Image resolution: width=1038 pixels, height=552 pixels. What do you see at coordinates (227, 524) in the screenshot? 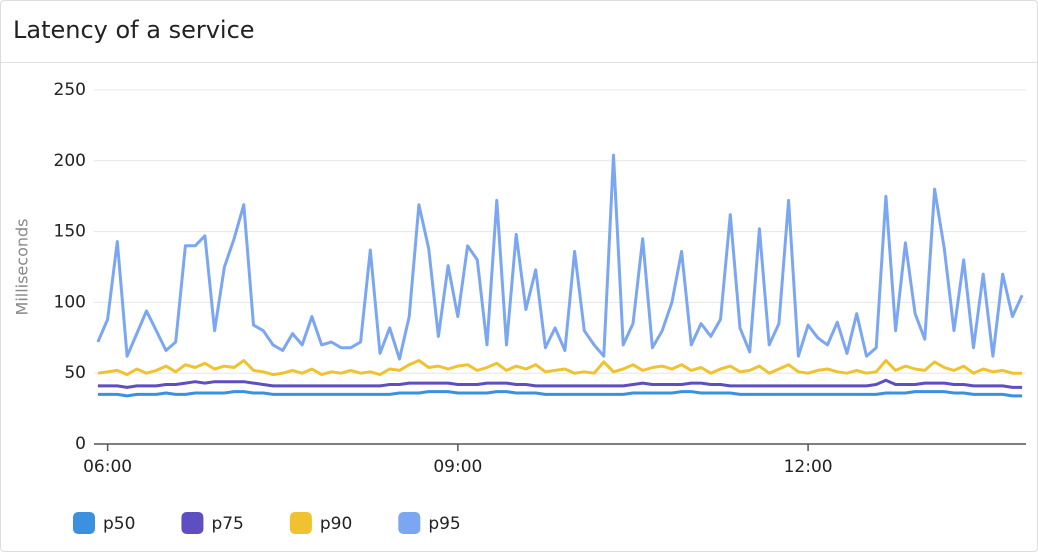
I see `legend-label: p75` at bounding box center [227, 524].